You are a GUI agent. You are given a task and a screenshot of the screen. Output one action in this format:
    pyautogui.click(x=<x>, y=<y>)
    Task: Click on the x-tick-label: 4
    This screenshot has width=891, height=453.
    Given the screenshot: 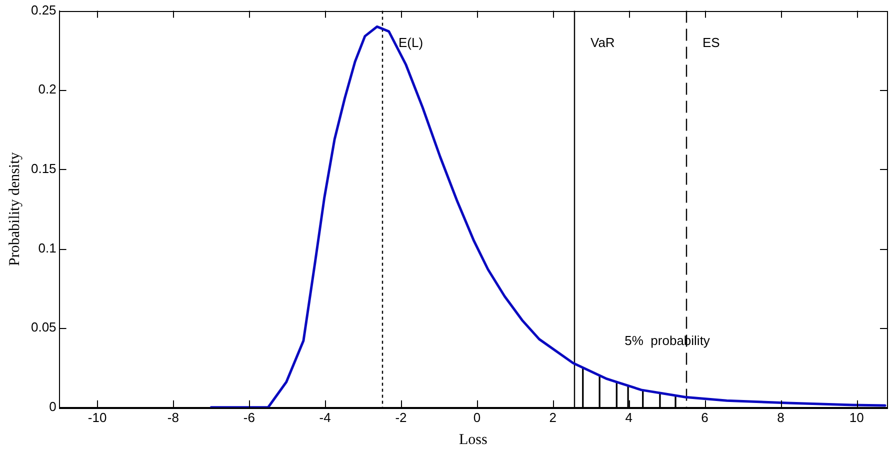 What is the action you would take?
    pyautogui.click(x=628, y=417)
    